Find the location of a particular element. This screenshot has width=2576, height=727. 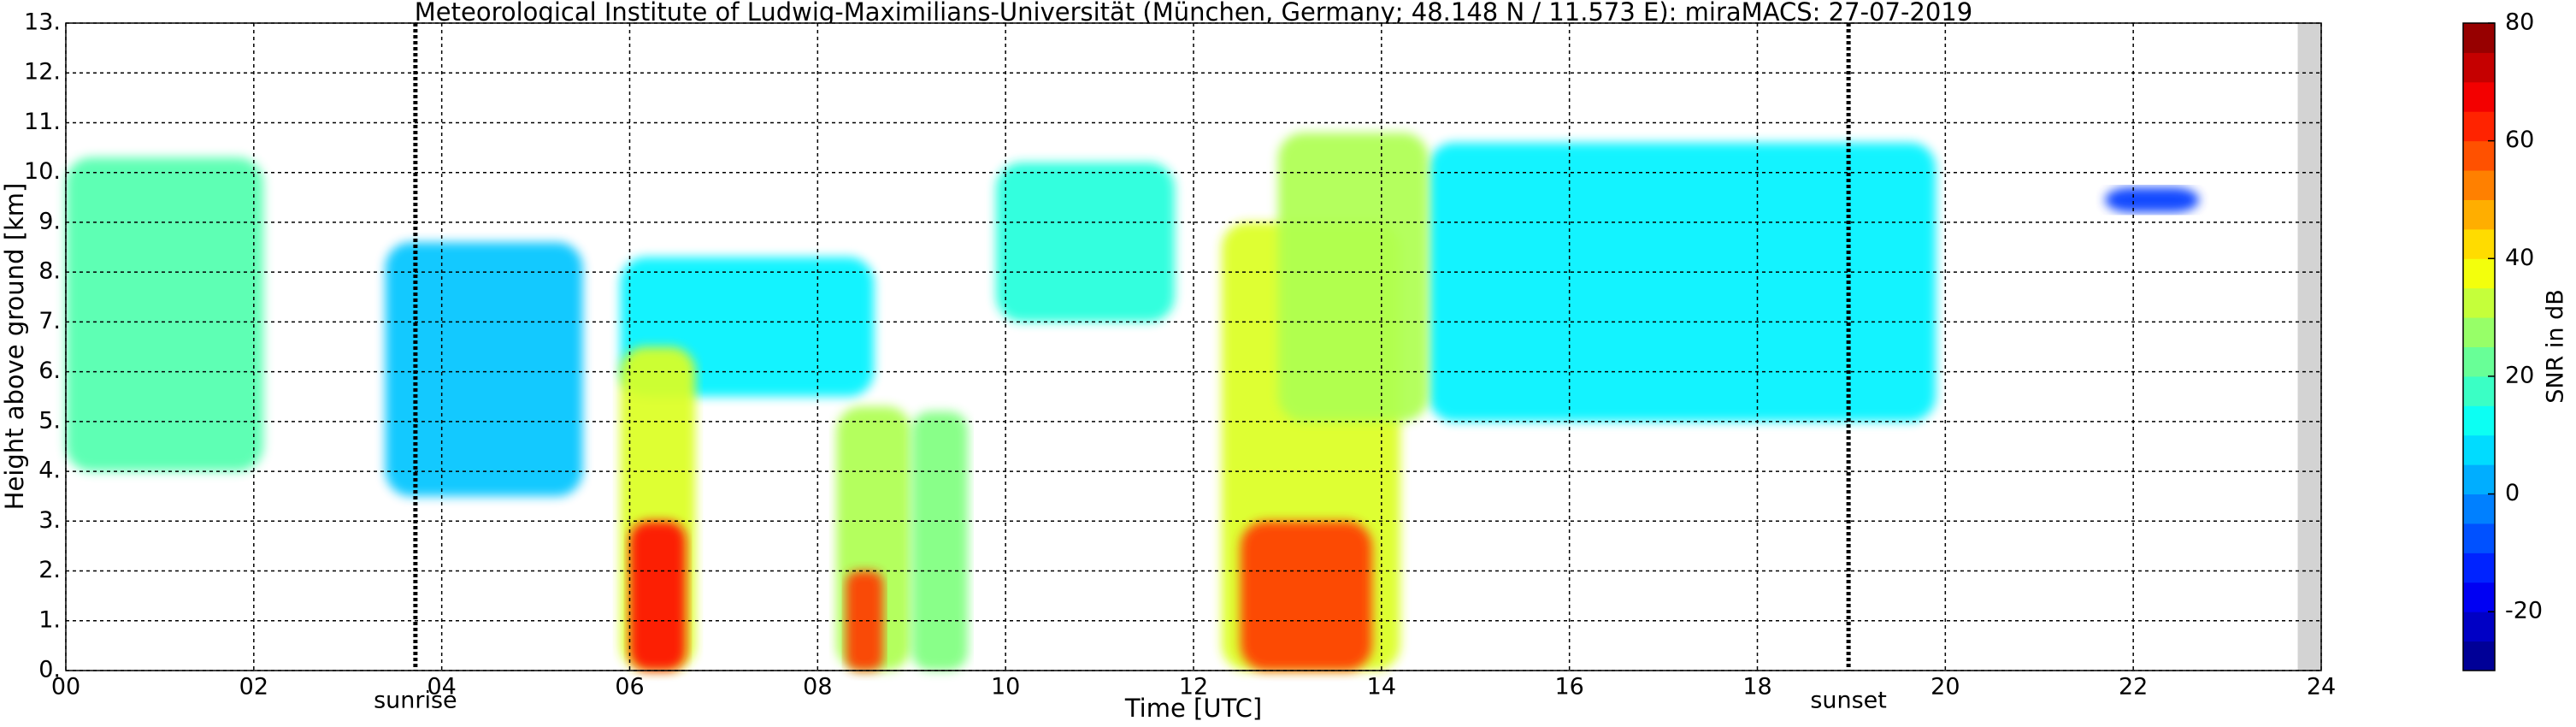

colorbar-label: SNR in dB is located at coordinates (2556, 346).